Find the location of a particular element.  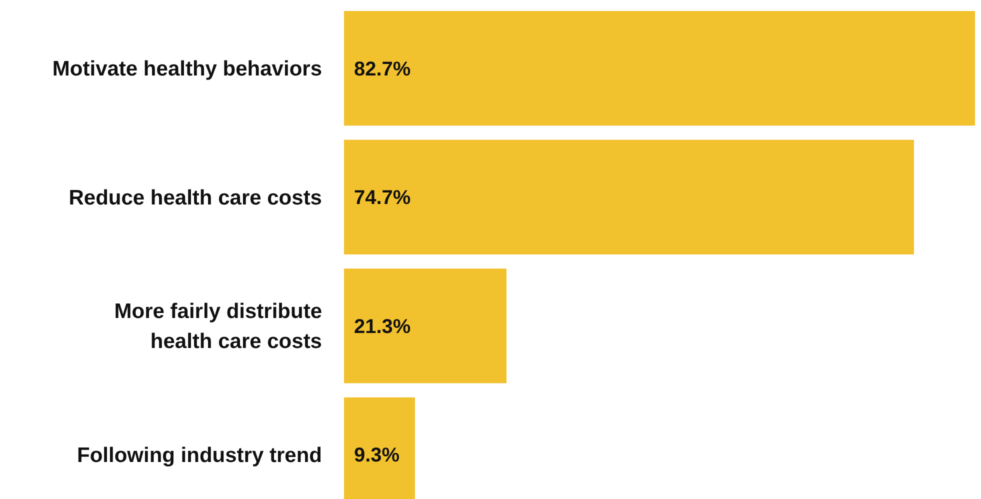

y-tick-label: Reduce health care costs is located at coordinates (195, 198).